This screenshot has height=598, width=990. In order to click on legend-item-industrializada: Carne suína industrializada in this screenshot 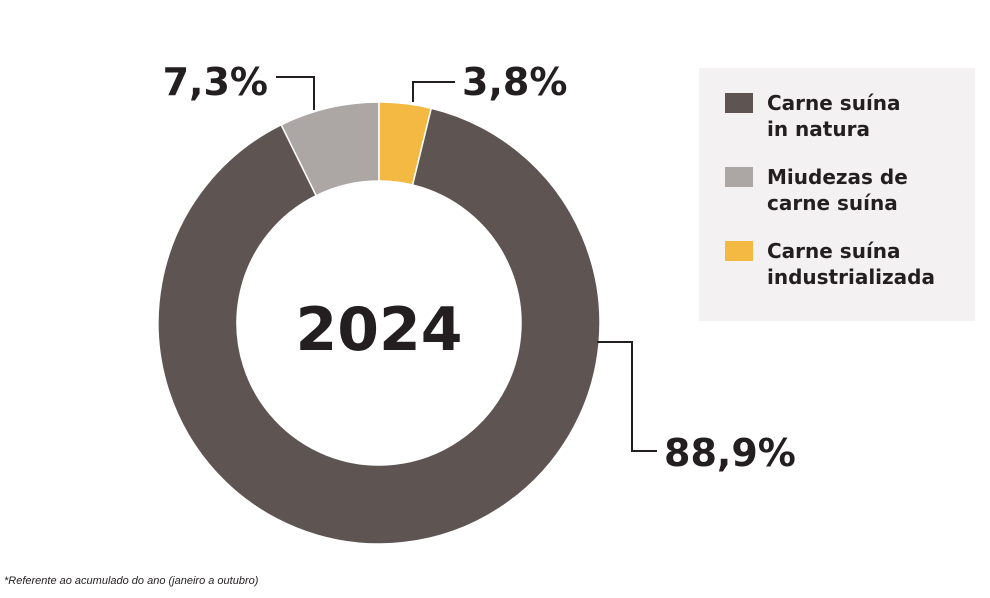, I will do `click(850, 264)`.